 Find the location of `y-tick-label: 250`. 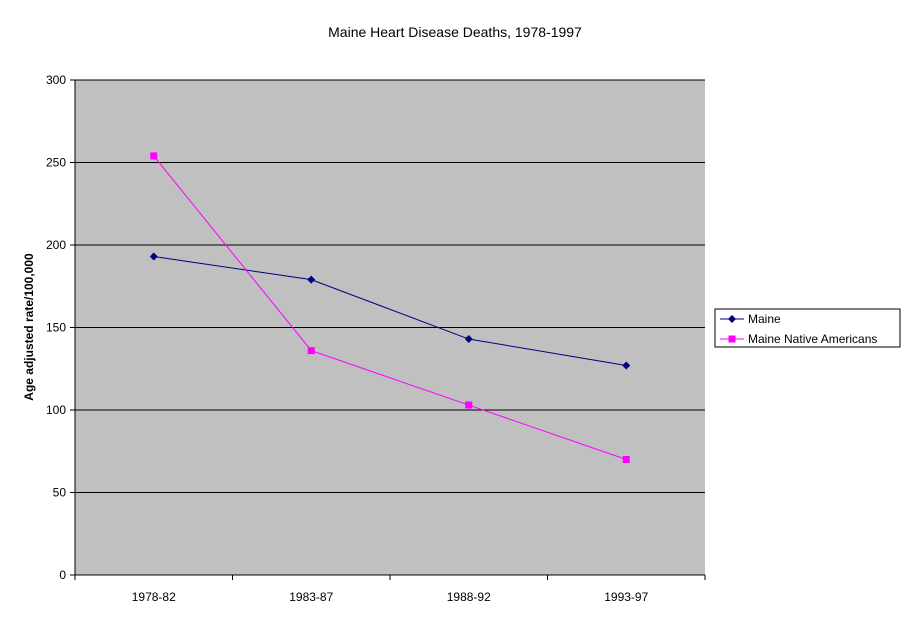

y-tick-label: 250 is located at coordinates (56, 163).